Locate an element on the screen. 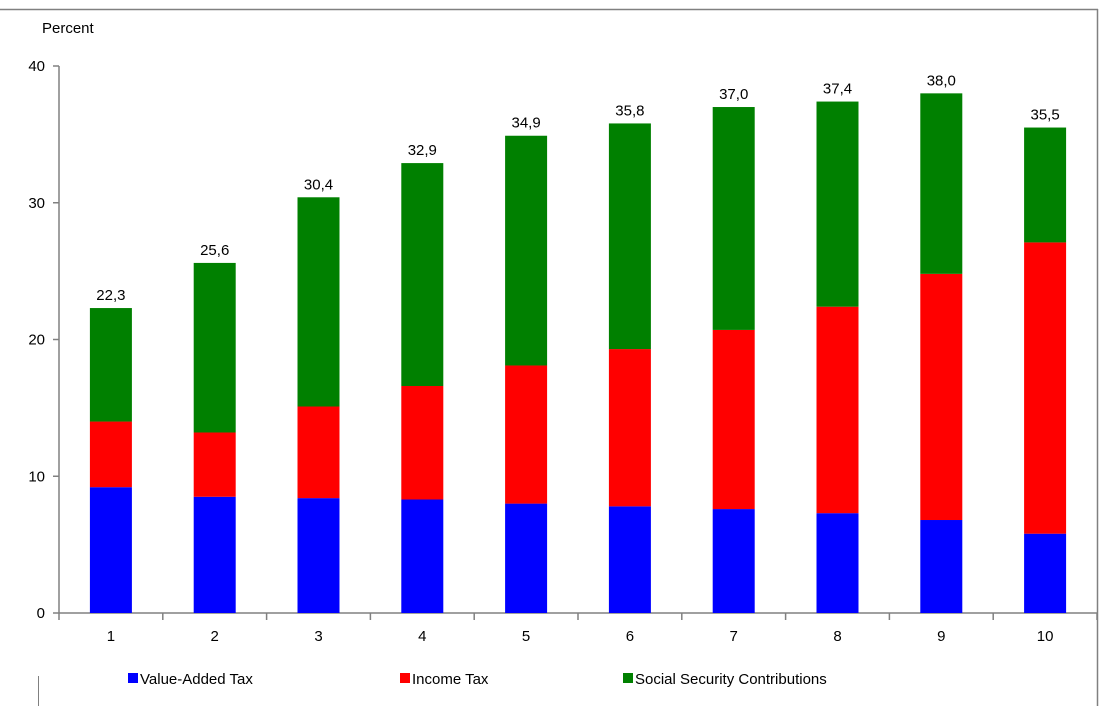  y-tick-label: 40 is located at coordinates (36, 66).